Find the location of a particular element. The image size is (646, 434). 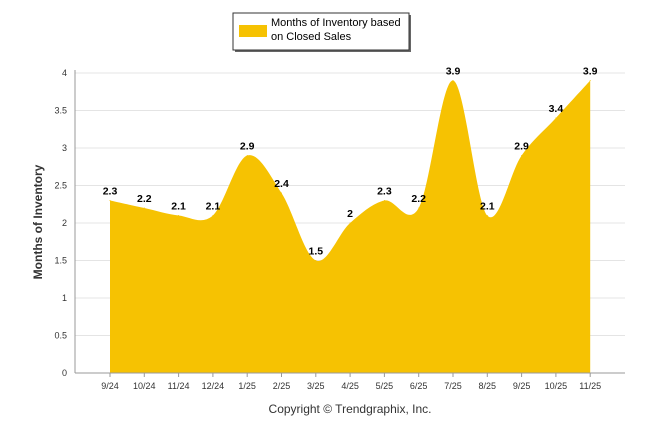

y-tick-label: 0.5 is located at coordinates (60, 336).